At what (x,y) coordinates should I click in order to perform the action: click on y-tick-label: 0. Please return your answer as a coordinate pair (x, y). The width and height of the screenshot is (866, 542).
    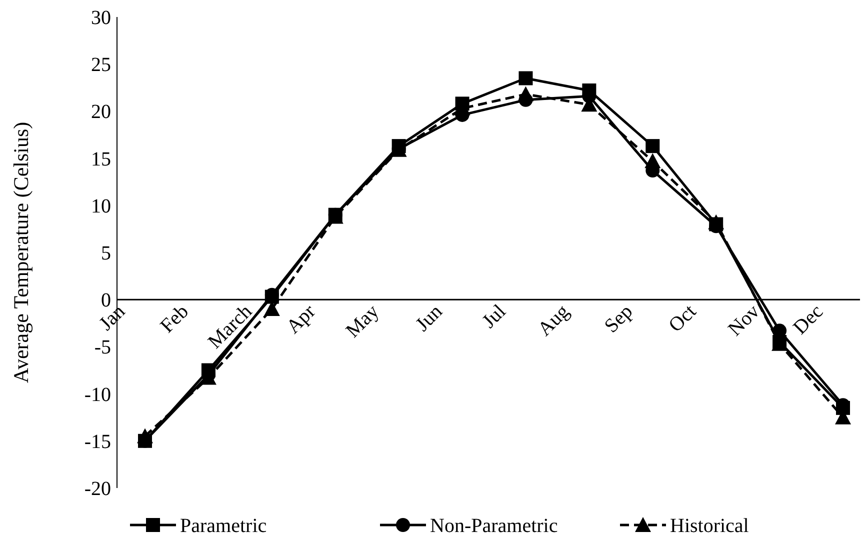
    Looking at the image, I should click on (106, 301).